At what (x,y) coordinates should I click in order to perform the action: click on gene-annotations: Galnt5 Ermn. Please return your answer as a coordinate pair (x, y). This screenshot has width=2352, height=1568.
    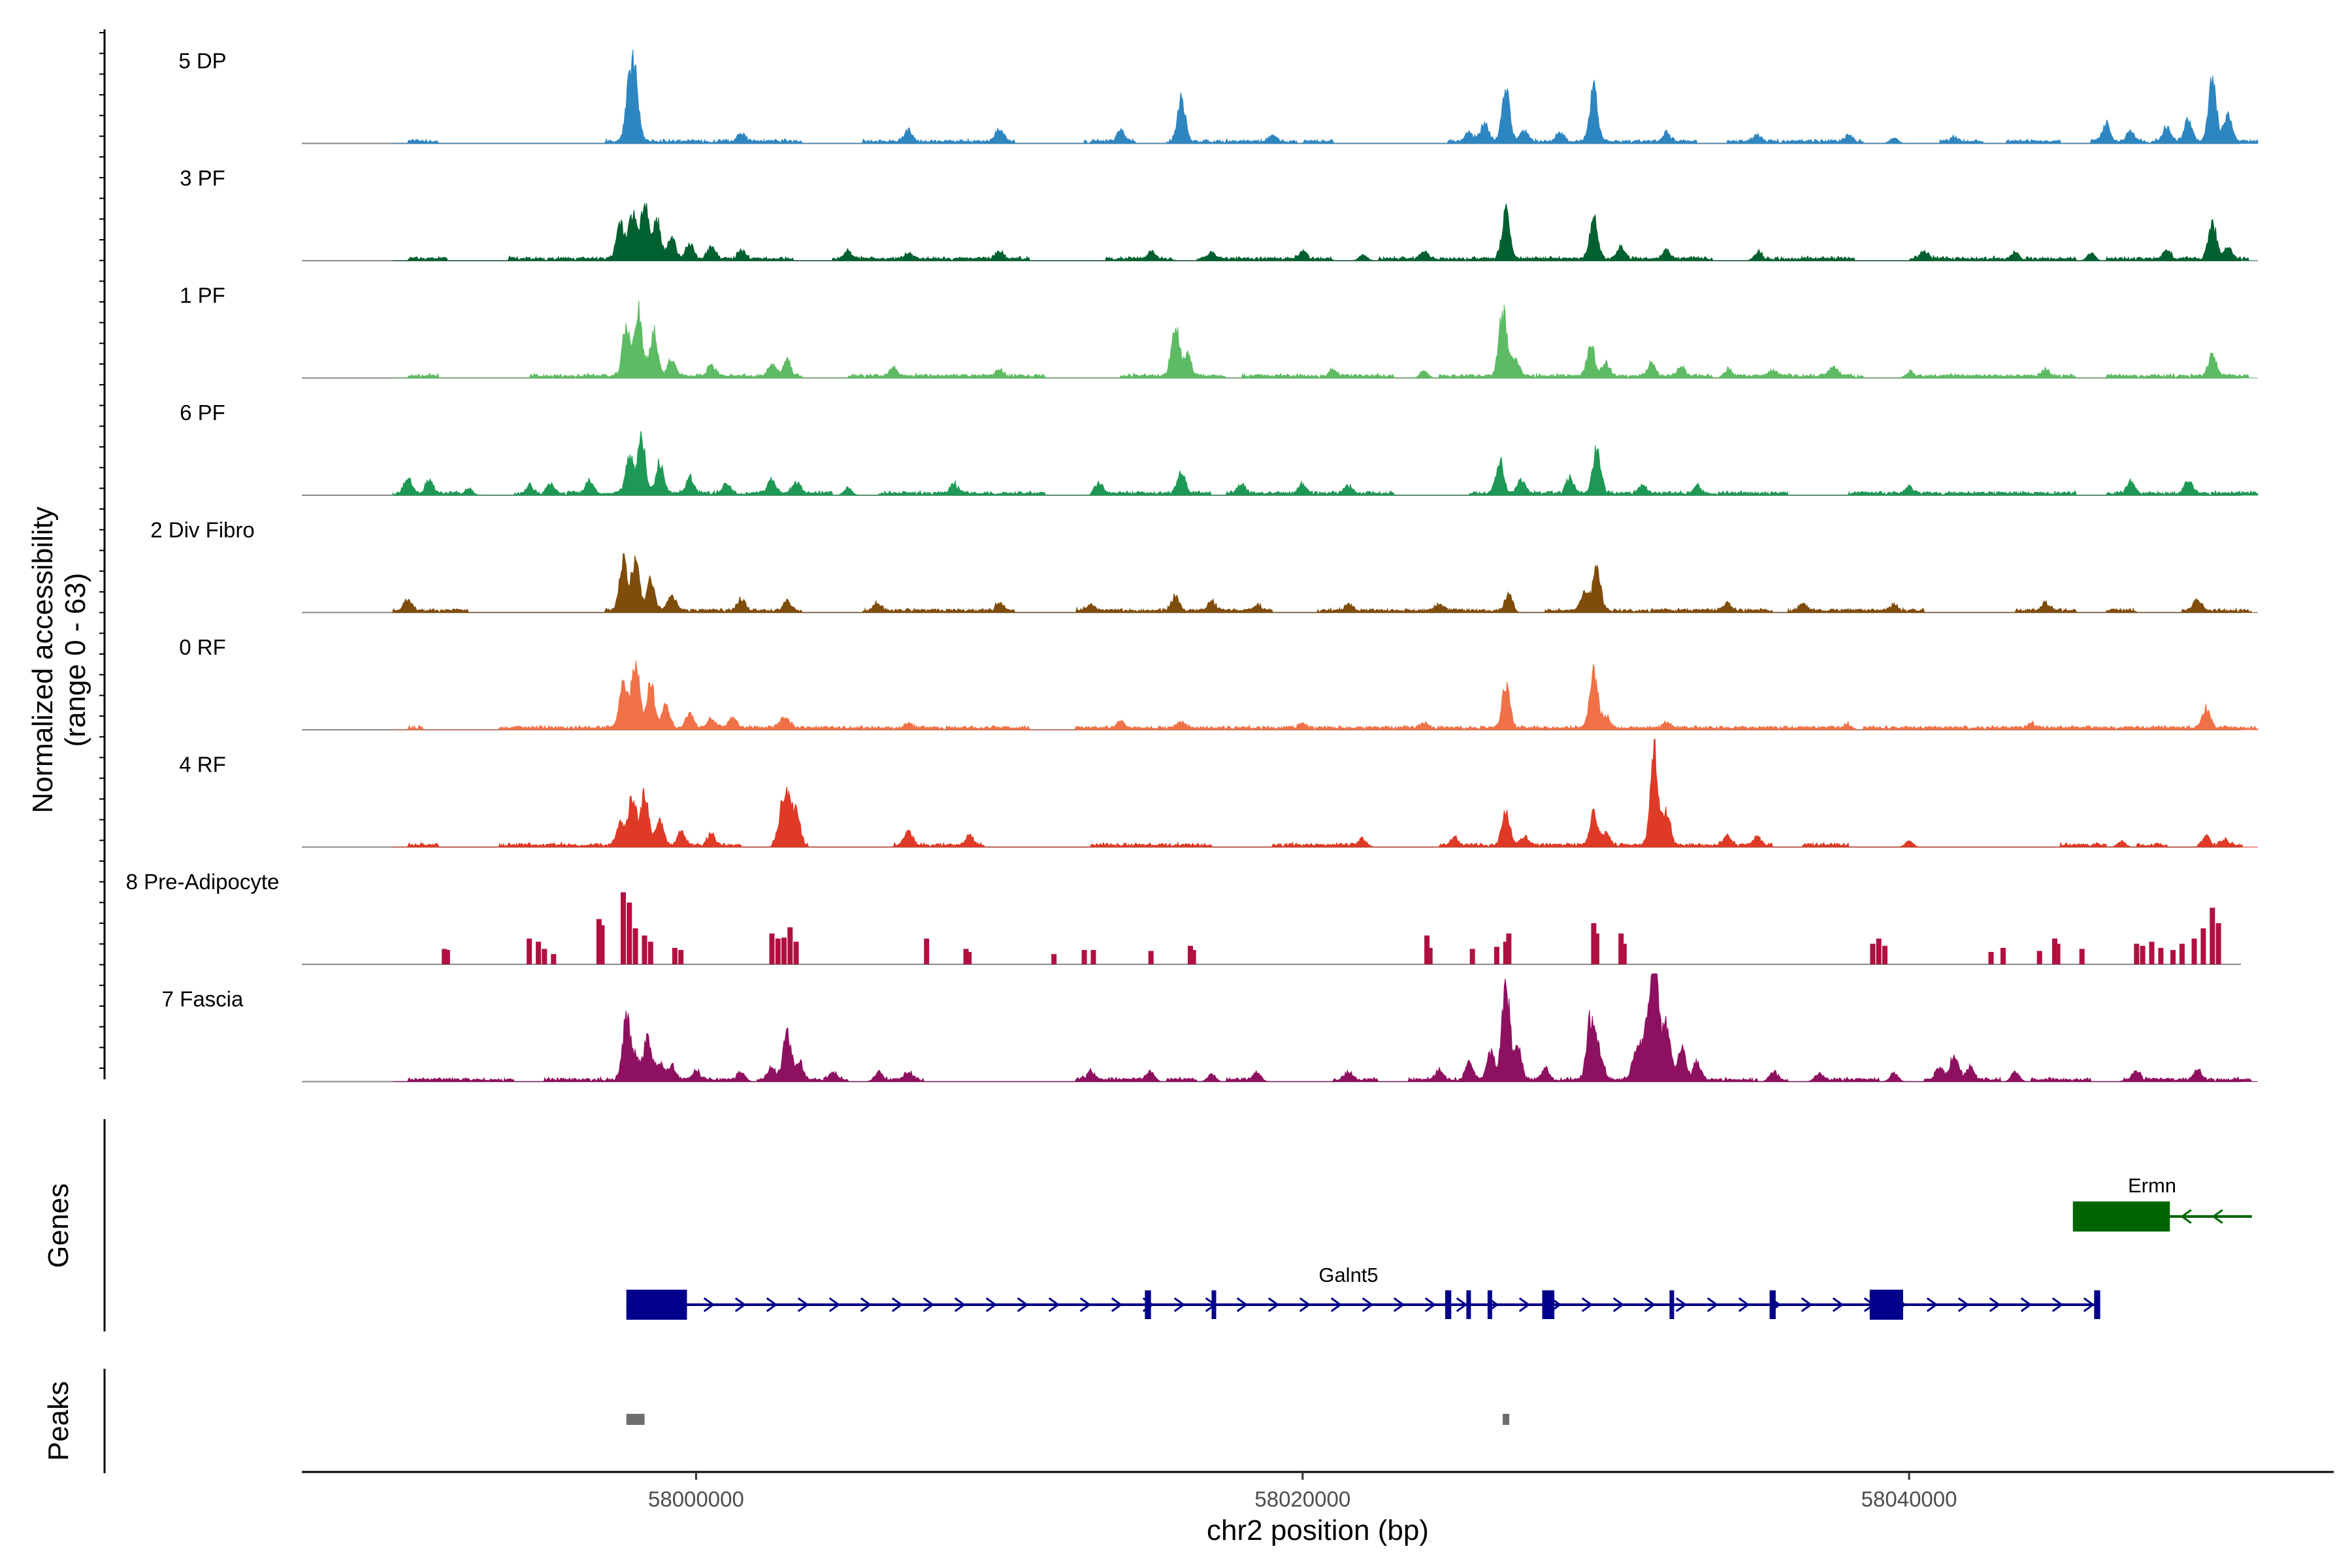
    Looking at the image, I should click on (1439, 1247).